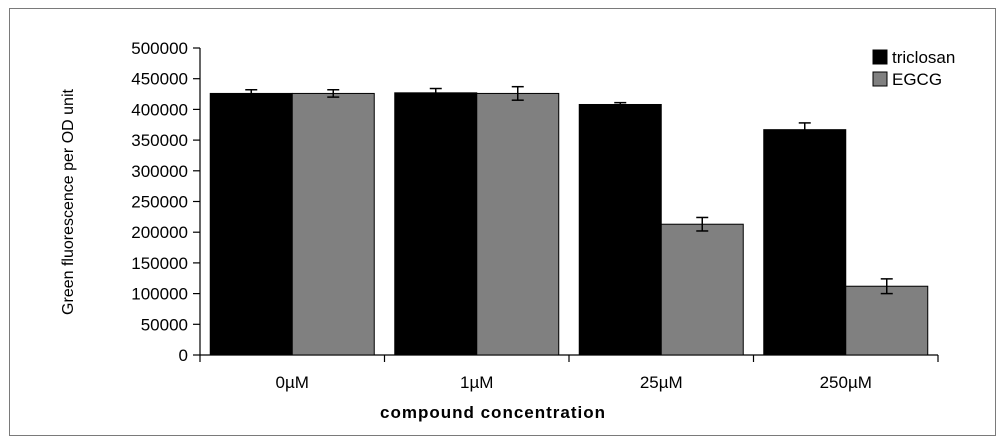 The width and height of the screenshot is (1007, 446). I want to click on x-tick-label: 0µM, so click(292, 382).